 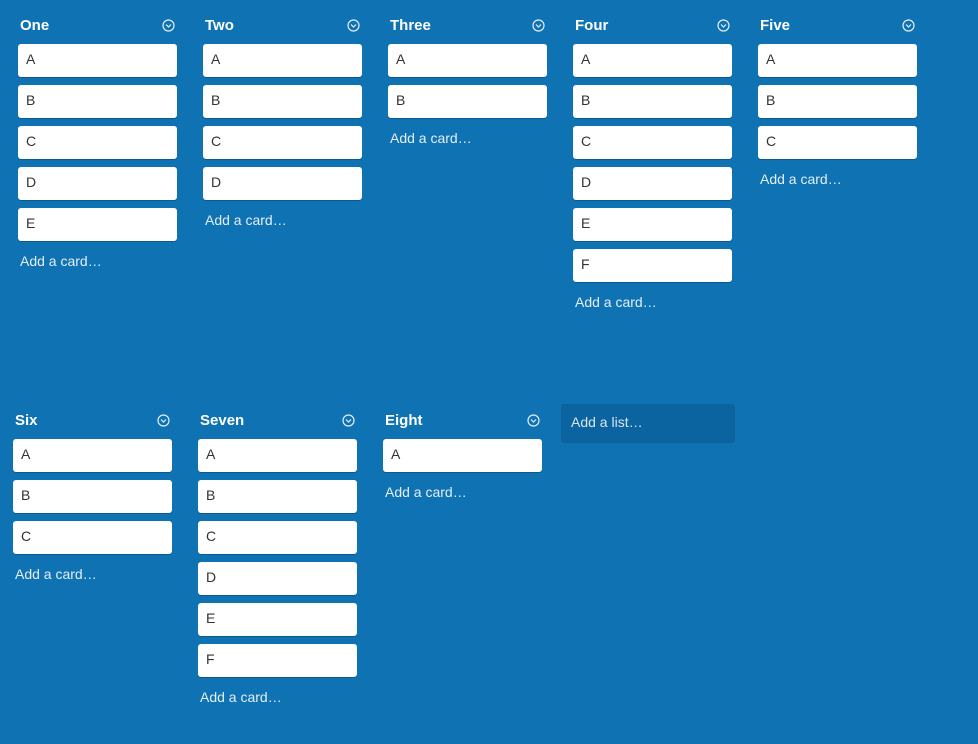 What do you see at coordinates (775, 25) in the screenshot?
I see `list-title: Five` at bounding box center [775, 25].